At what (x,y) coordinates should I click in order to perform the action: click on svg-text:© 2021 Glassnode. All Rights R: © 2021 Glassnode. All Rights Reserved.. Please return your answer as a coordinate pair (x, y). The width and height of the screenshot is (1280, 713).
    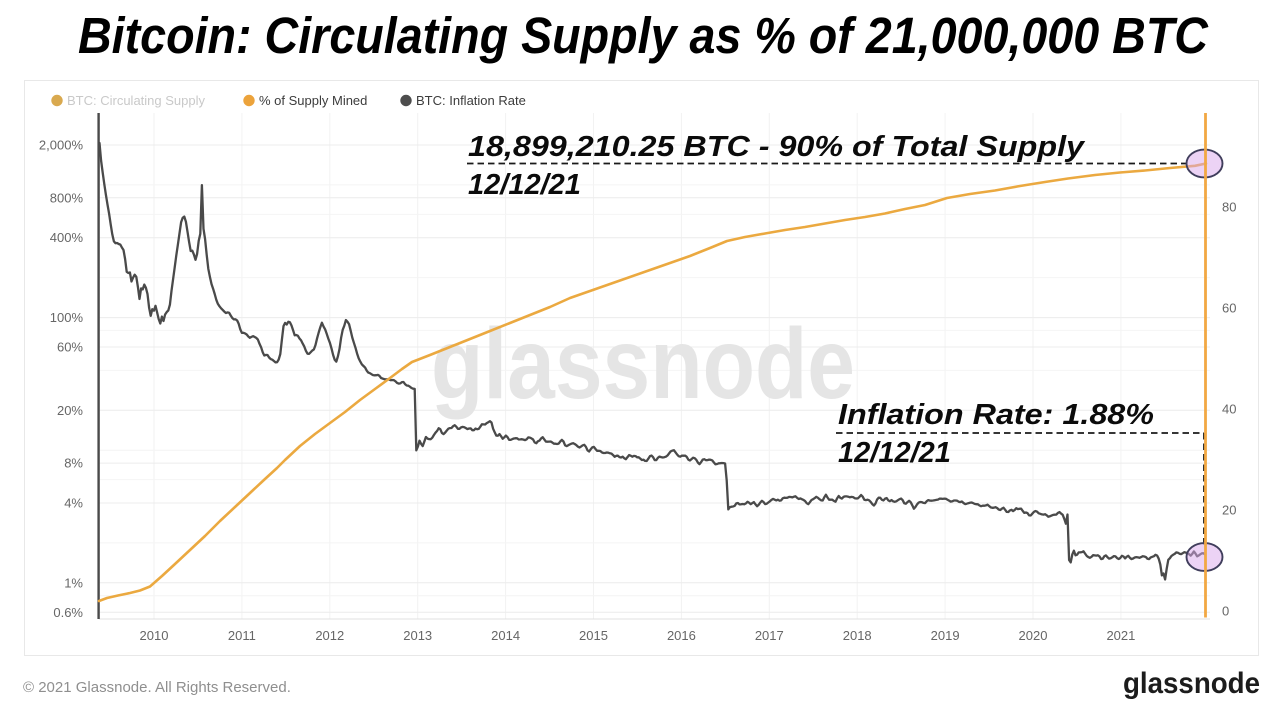
    Looking at the image, I should click on (157, 687).